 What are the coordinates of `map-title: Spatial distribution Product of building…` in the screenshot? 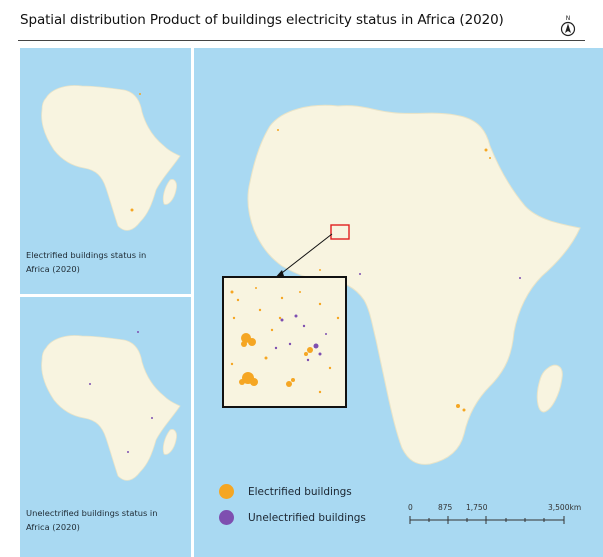 It's located at (262, 20).